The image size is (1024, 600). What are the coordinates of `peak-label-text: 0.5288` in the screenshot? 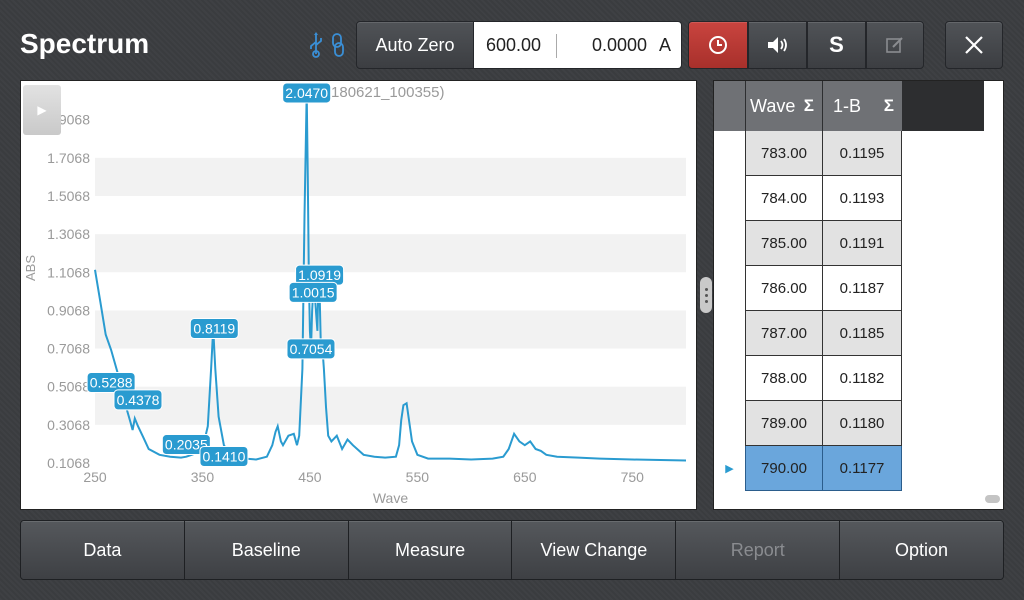 It's located at (111, 383).